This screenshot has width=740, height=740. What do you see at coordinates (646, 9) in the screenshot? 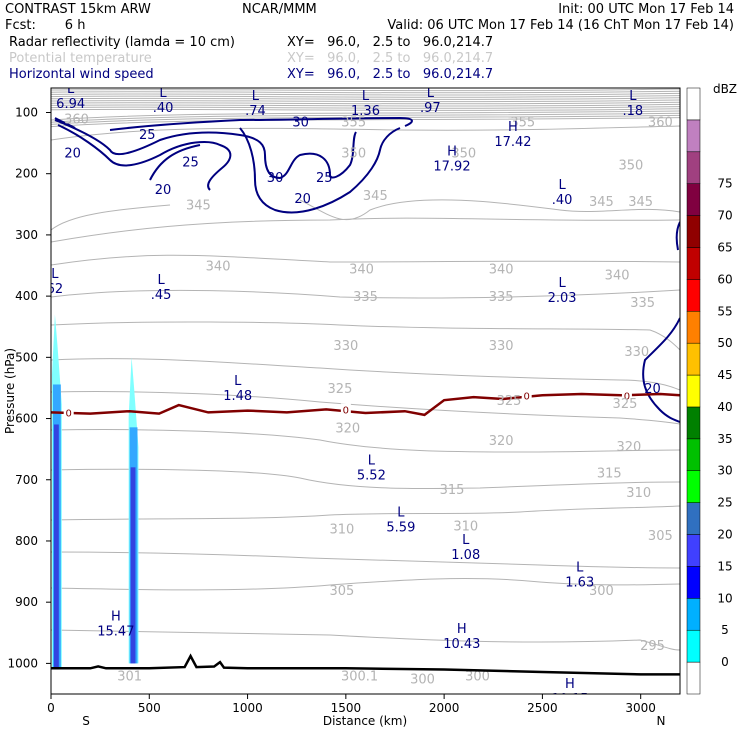
I see `header-init: Init: 00 UTC Mon 17 Feb 14` at bounding box center [646, 9].